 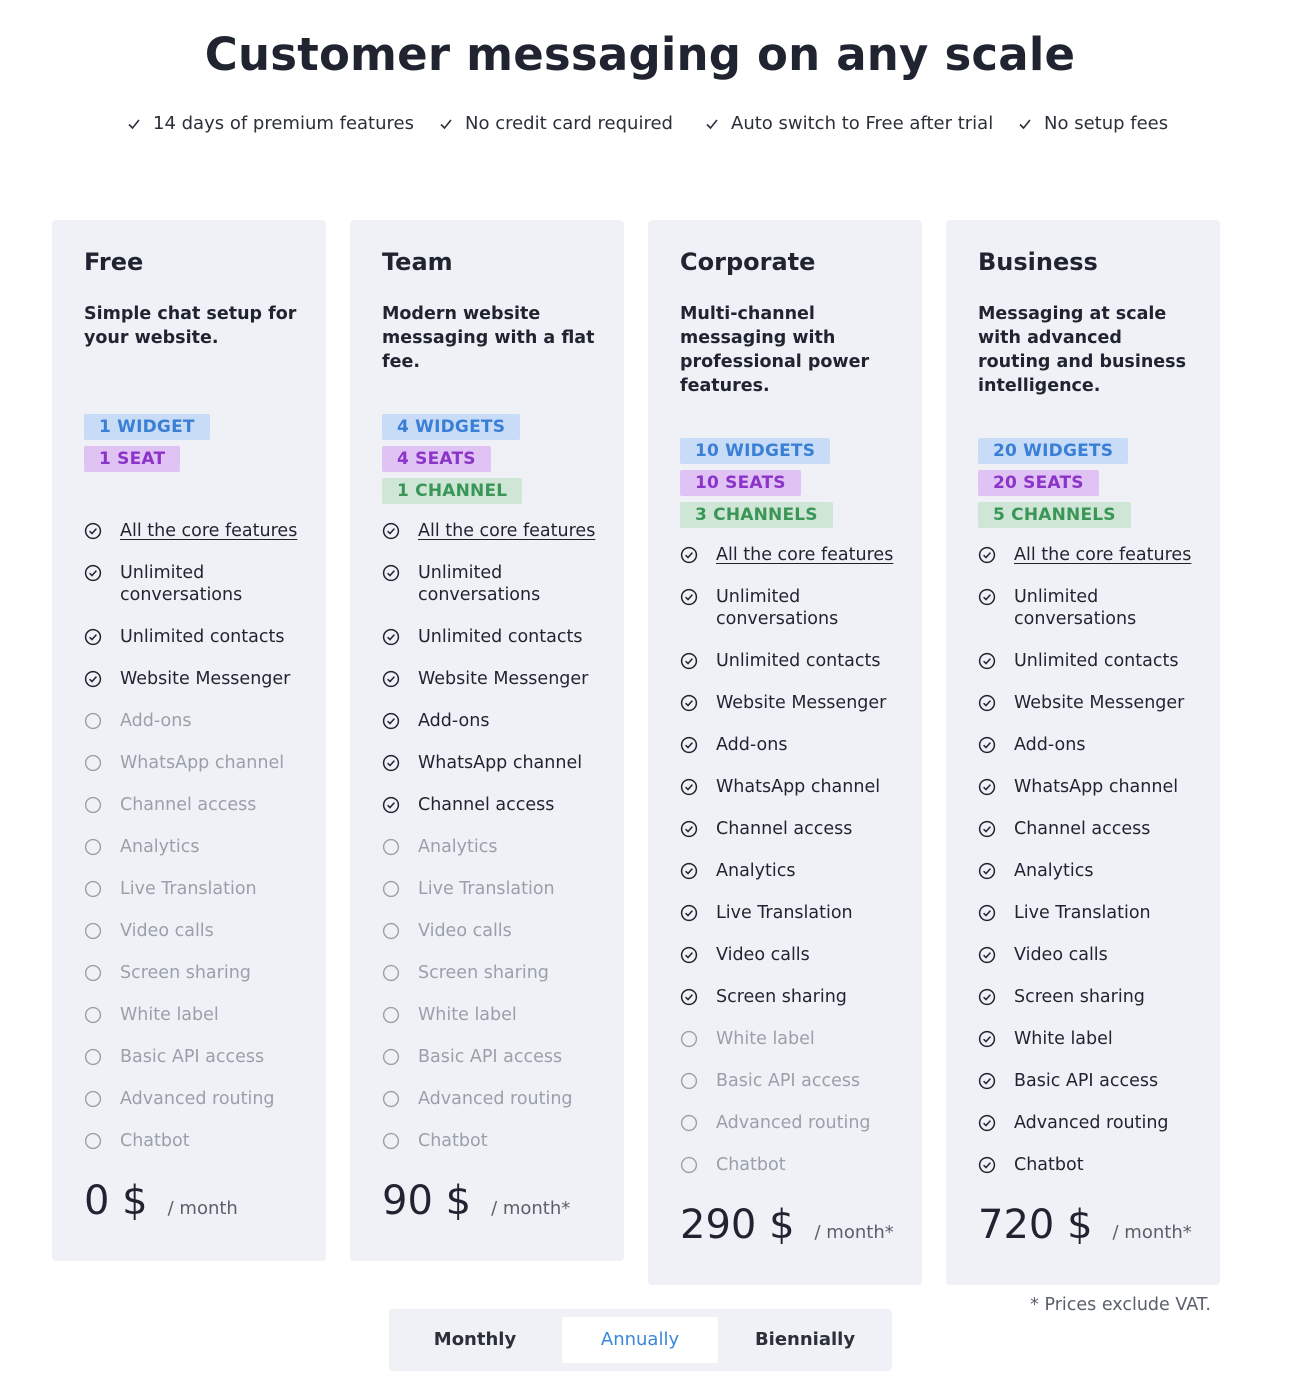 What do you see at coordinates (1088, 787) in the screenshot?
I see `feature-item: WhatsApp channel` at bounding box center [1088, 787].